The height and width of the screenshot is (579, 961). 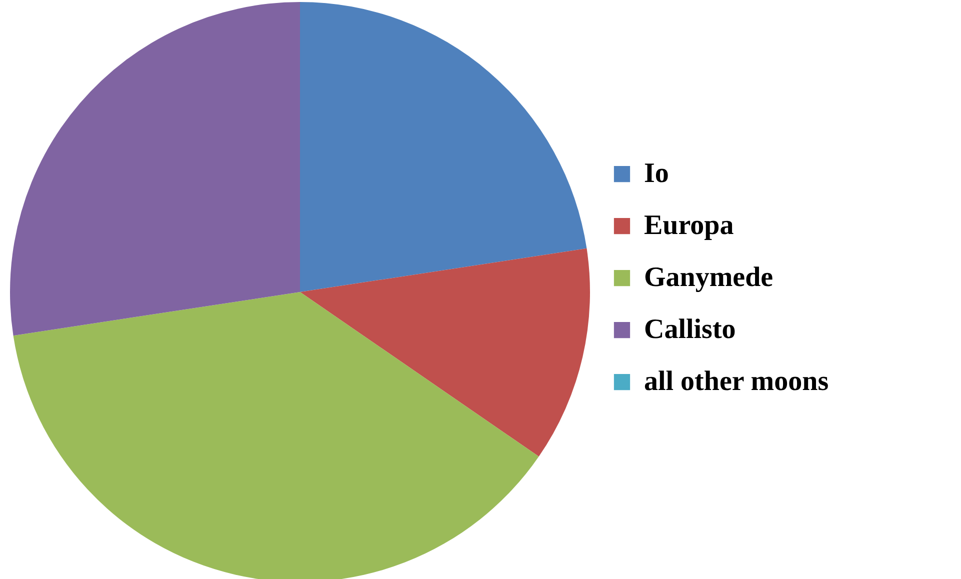 I want to click on legend-label: Europa, so click(x=689, y=225).